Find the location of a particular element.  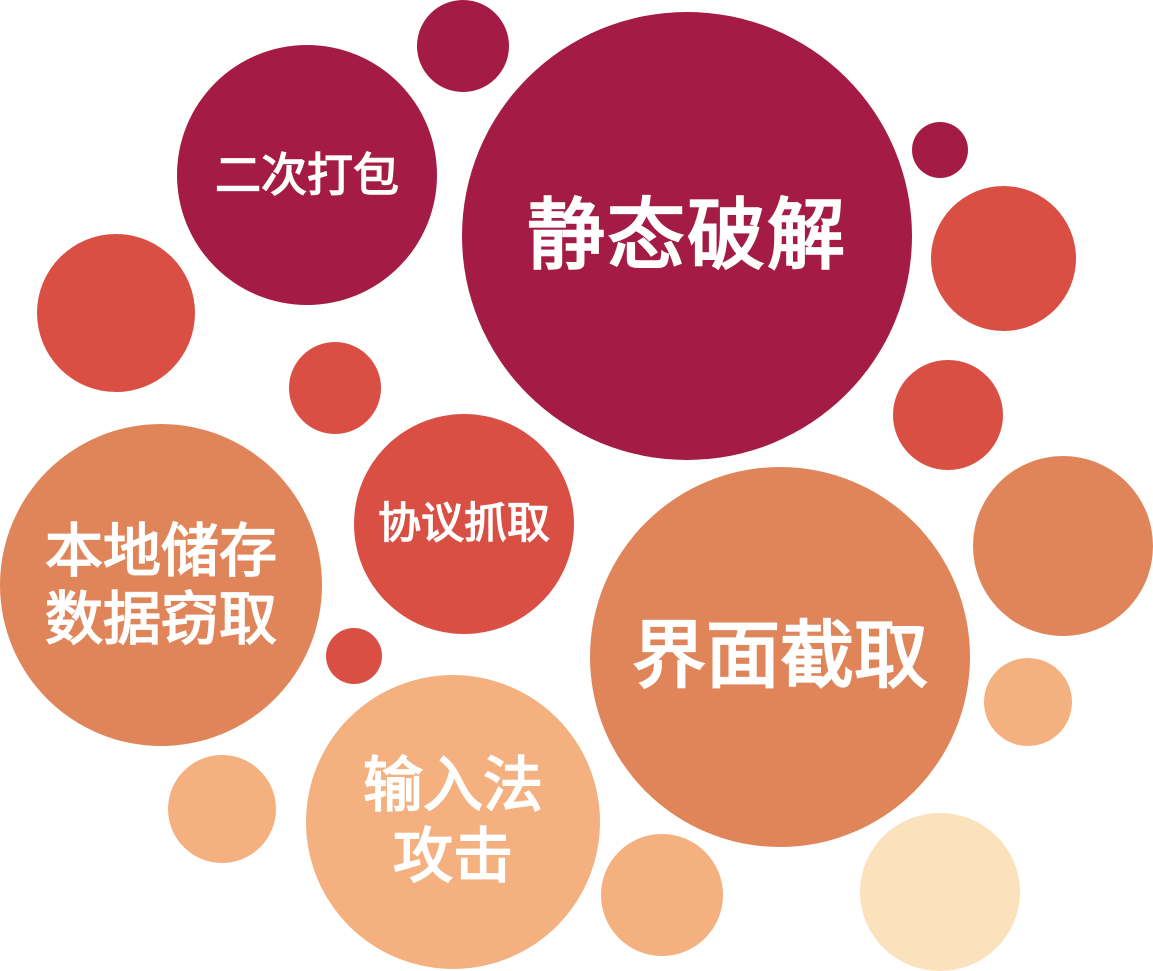

bubble-label: 输入法 攻击 is located at coordinates (453, 821).